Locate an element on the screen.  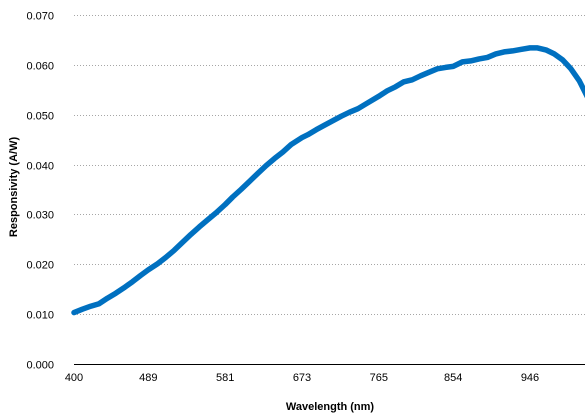
x-tick-label: 946 is located at coordinates (530, 378).